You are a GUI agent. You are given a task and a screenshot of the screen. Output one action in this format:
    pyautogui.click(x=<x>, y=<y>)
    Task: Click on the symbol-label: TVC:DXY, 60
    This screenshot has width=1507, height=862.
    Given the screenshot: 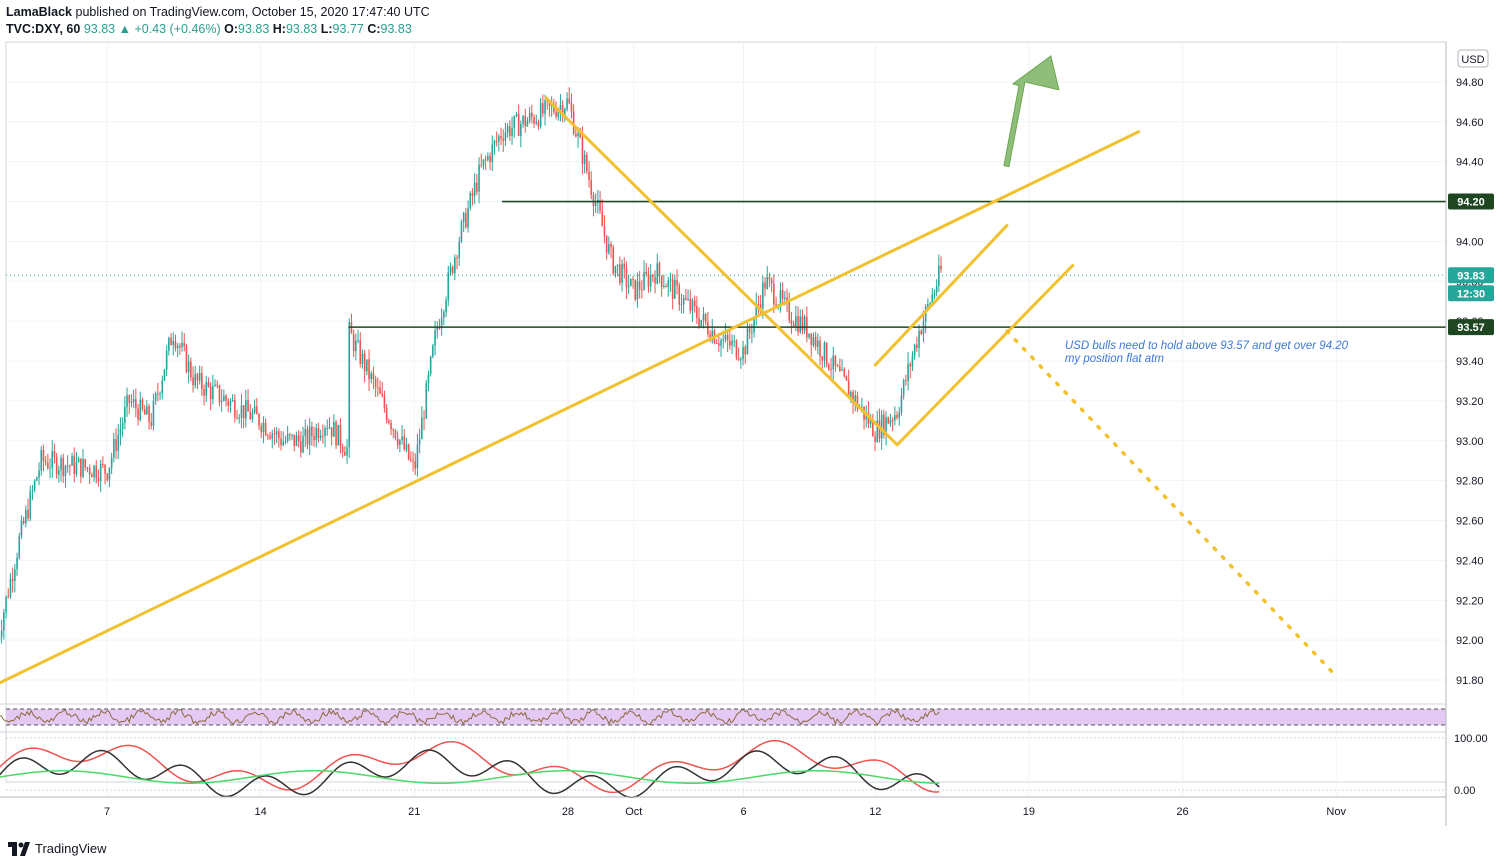 What is the action you would take?
    pyautogui.click(x=43, y=29)
    